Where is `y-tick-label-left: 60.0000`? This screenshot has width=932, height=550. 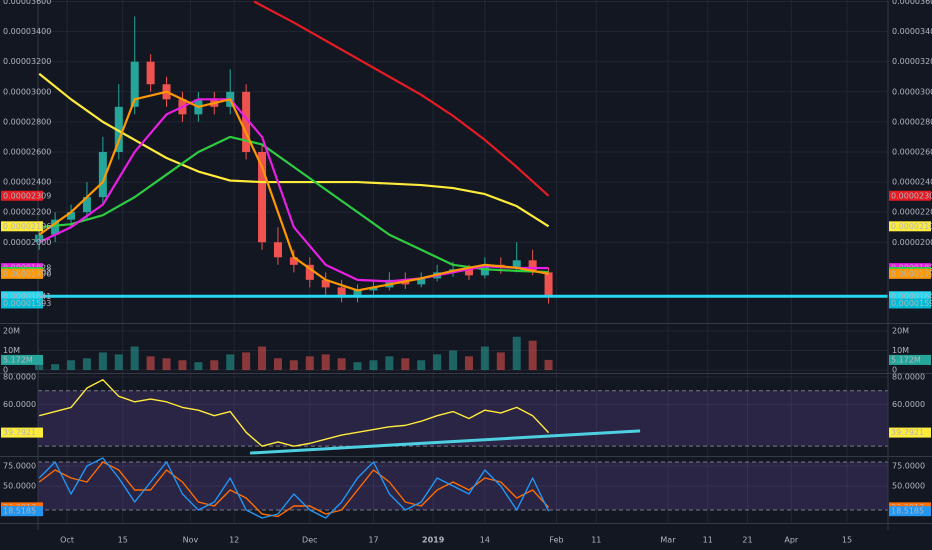 y-tick-label-left: 60.0000 is located at coordinates (19, 404).